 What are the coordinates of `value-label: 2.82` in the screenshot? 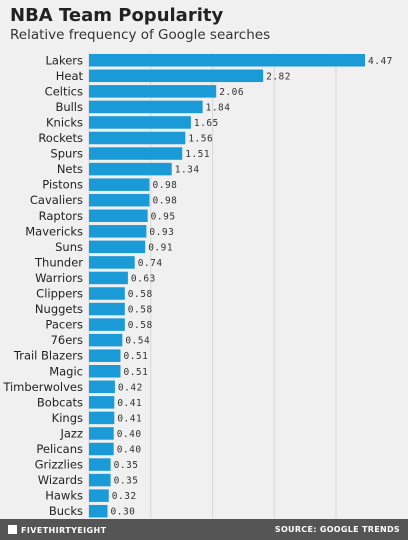 It's located at (278, 76).